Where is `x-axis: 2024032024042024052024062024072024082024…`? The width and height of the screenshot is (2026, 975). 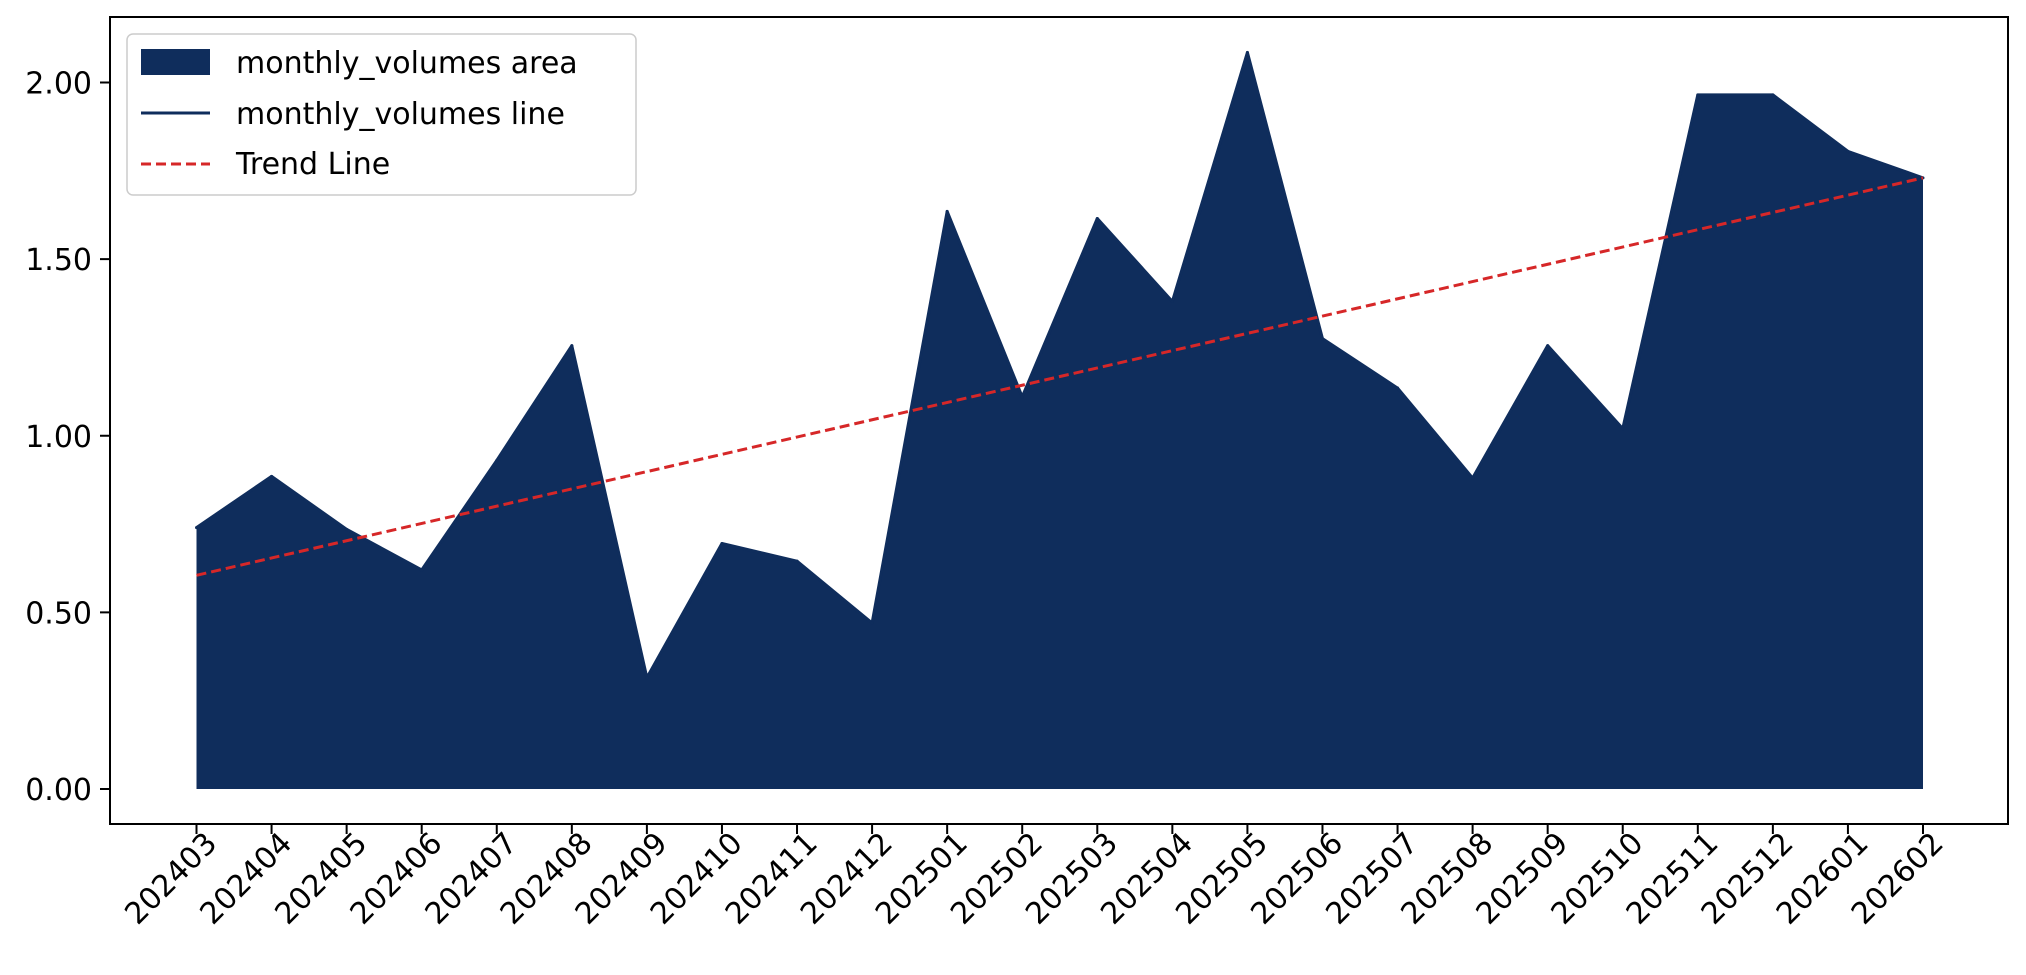
x-axis: 2024032024042024052024062024072024082024… is located at coordinates (1034, 878).